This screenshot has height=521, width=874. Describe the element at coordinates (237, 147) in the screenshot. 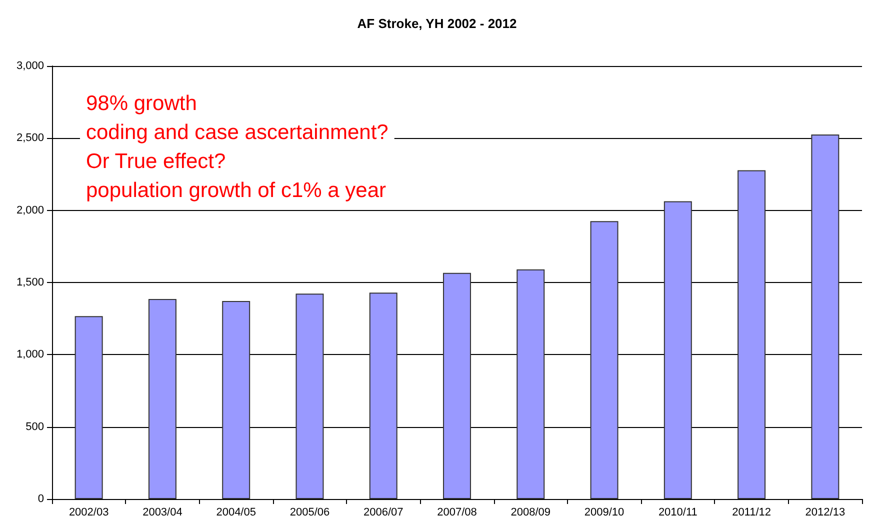

I see `annotation: 98% growth coding and case ascertainment? Or True effect? population growth of c1% a year` at that location.